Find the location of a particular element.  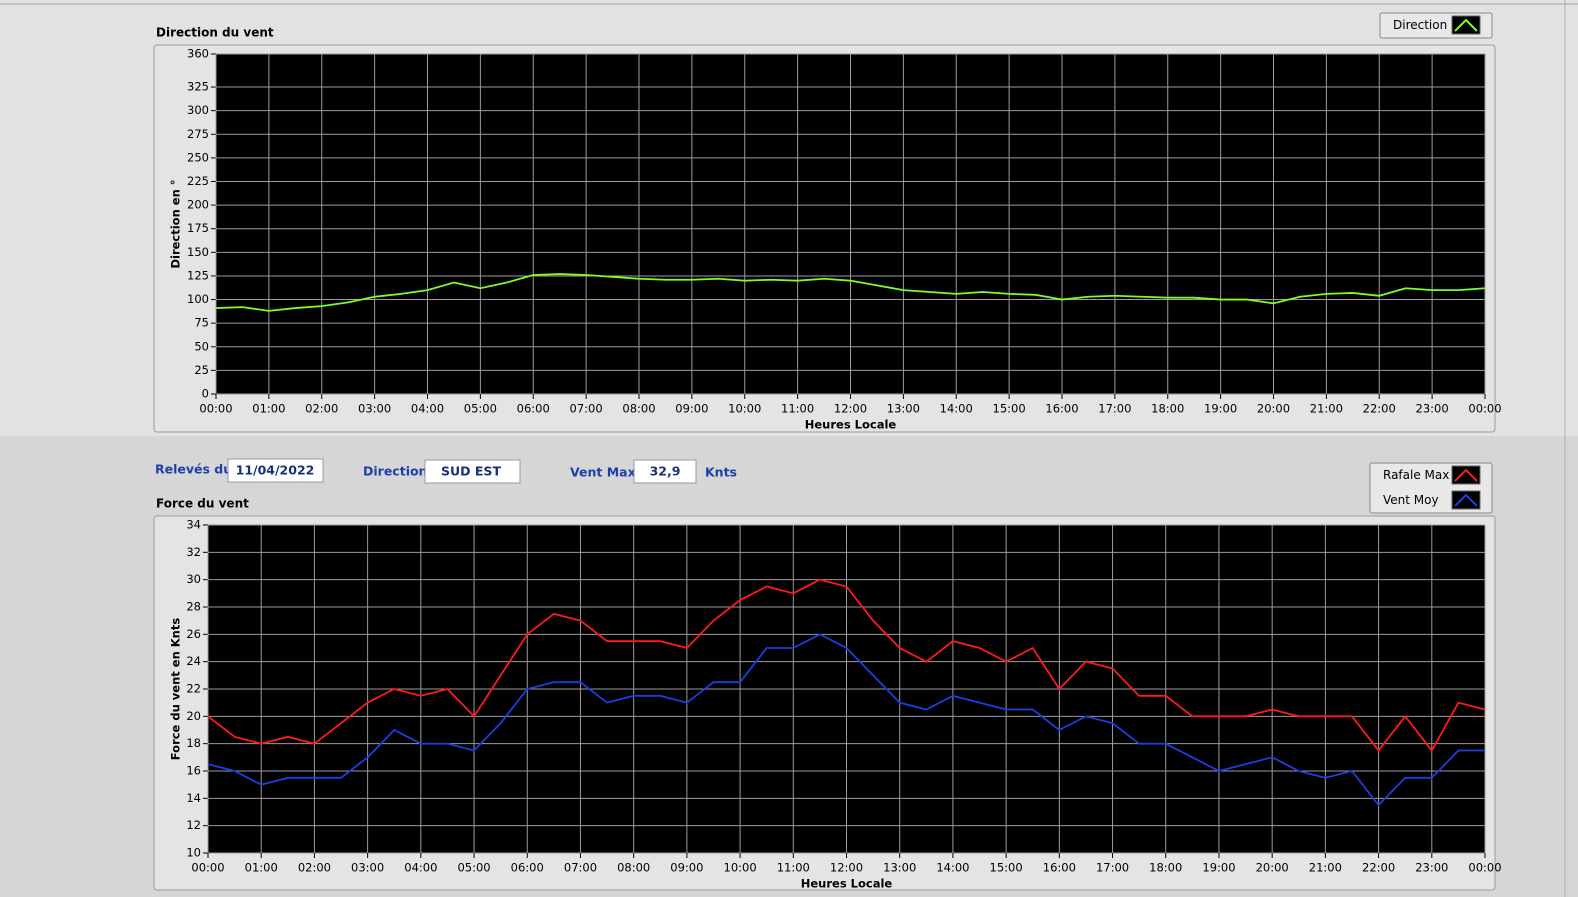

vent-max-value: 32,9 is located at coordinates (665, 471).